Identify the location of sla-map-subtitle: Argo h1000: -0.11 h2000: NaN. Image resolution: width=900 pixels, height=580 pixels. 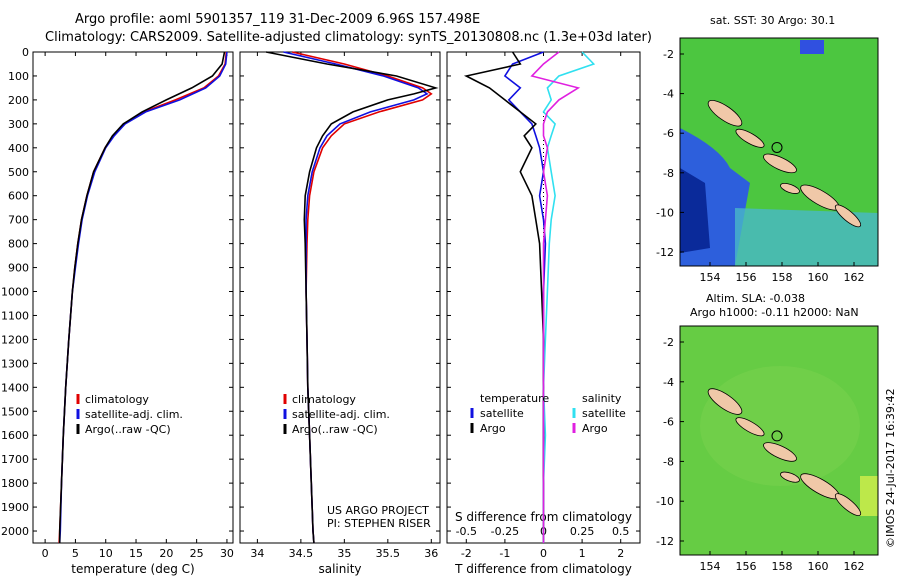
(774, 312).